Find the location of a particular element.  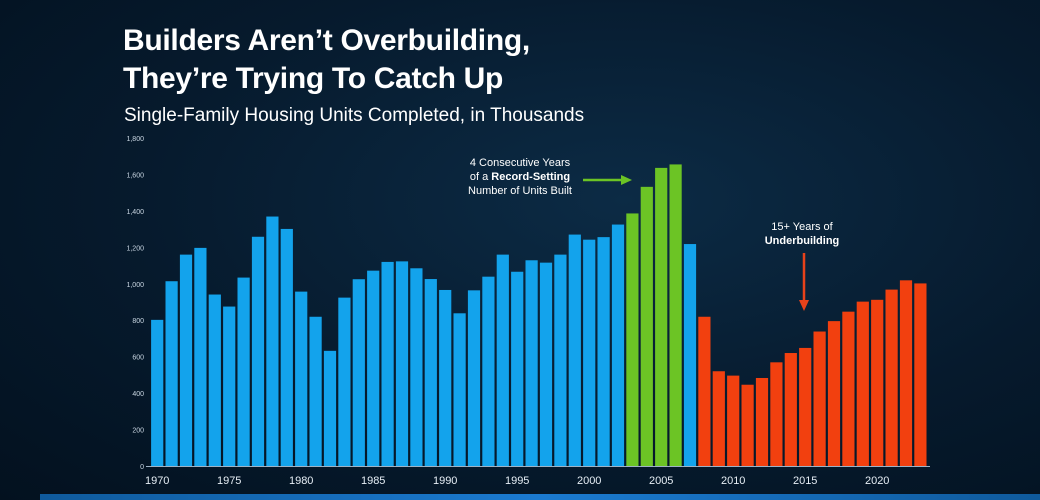

x-tick-label: 1980 is located at coordinates (301, 481).